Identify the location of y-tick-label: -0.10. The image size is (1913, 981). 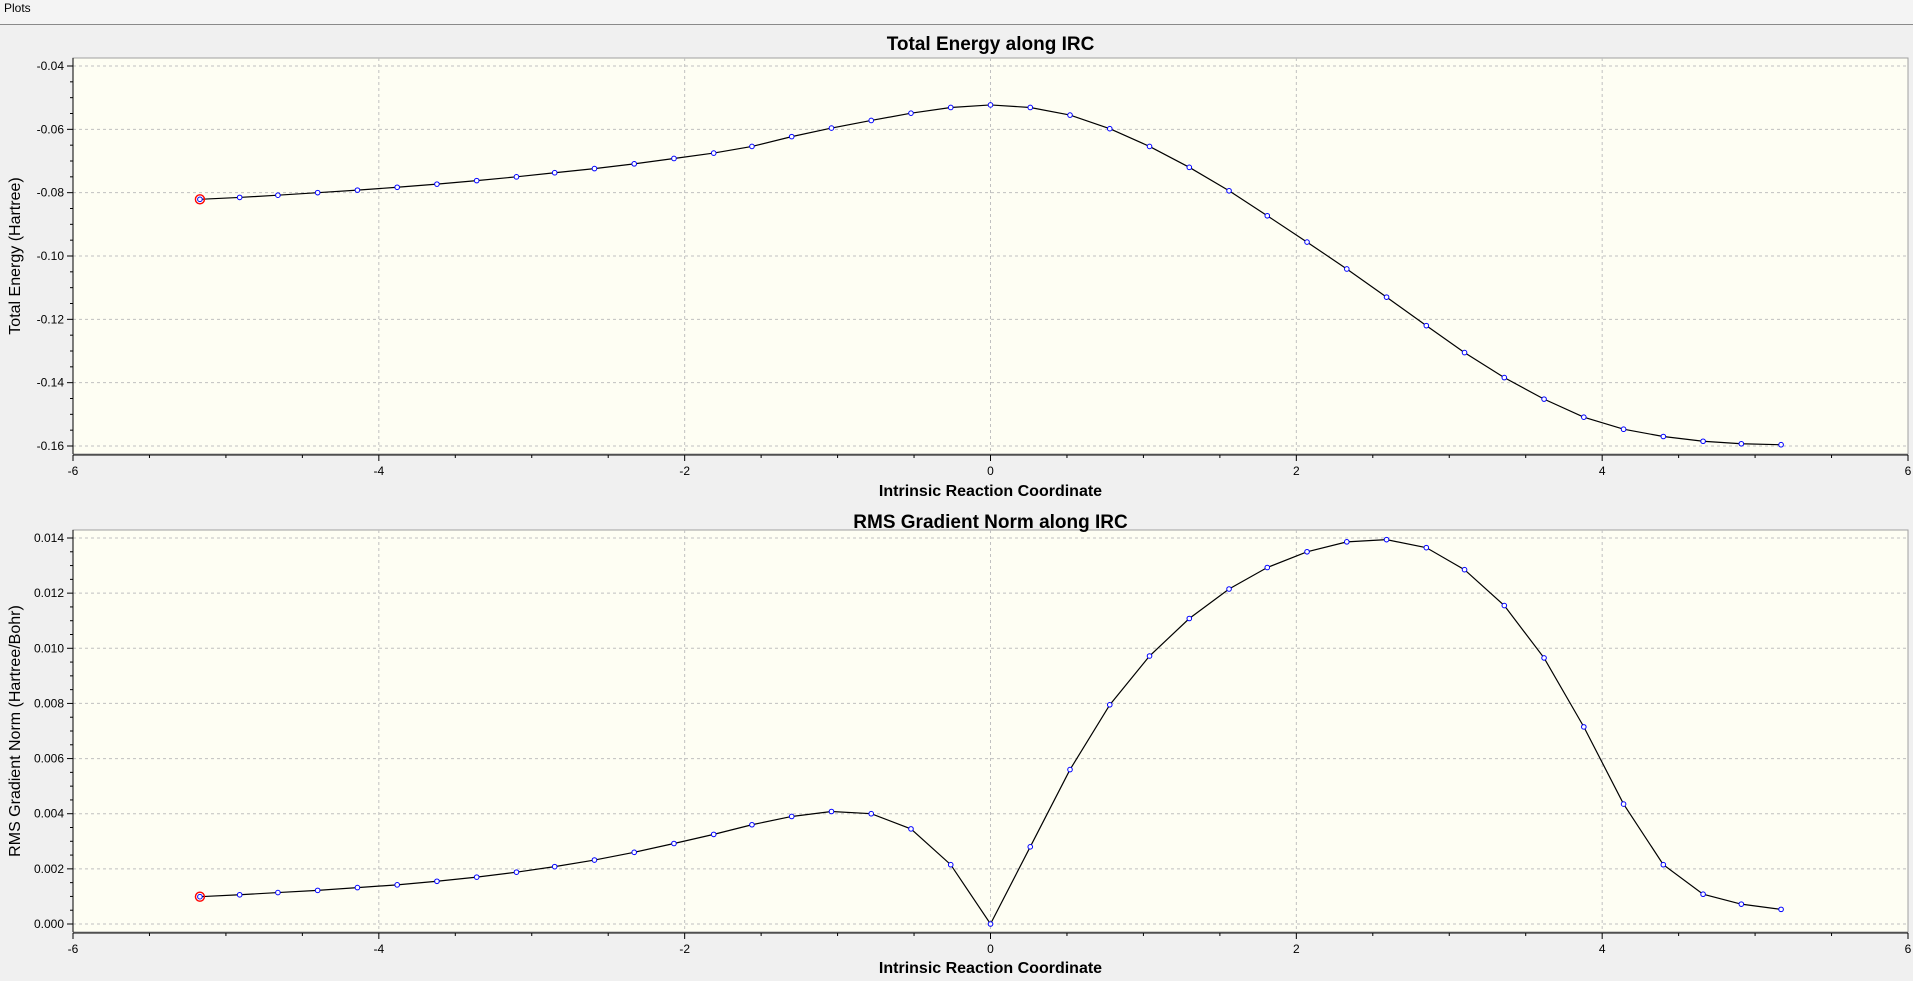
(51, 256).